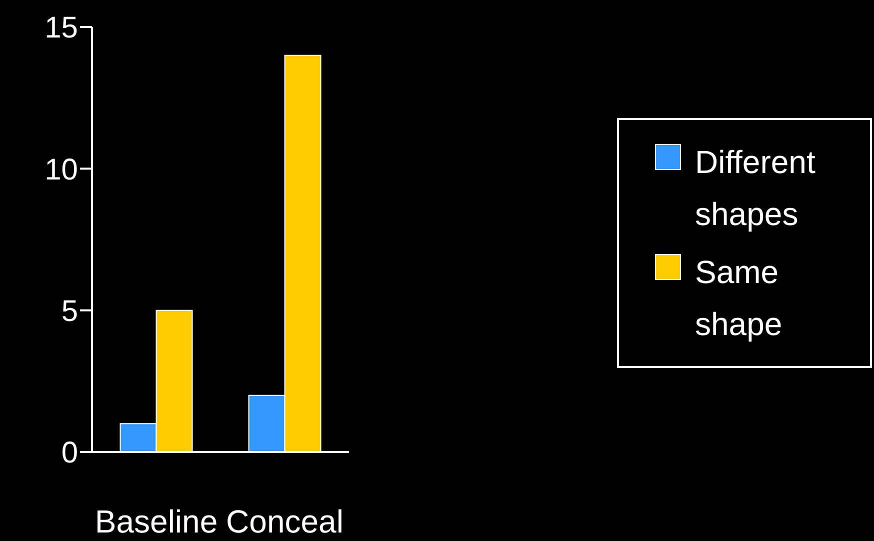 This screenshot has height=541, width=874. Describe the element at coordinates (739, 298) in the screenshot. I see `legend-label: Same shape` at that location.